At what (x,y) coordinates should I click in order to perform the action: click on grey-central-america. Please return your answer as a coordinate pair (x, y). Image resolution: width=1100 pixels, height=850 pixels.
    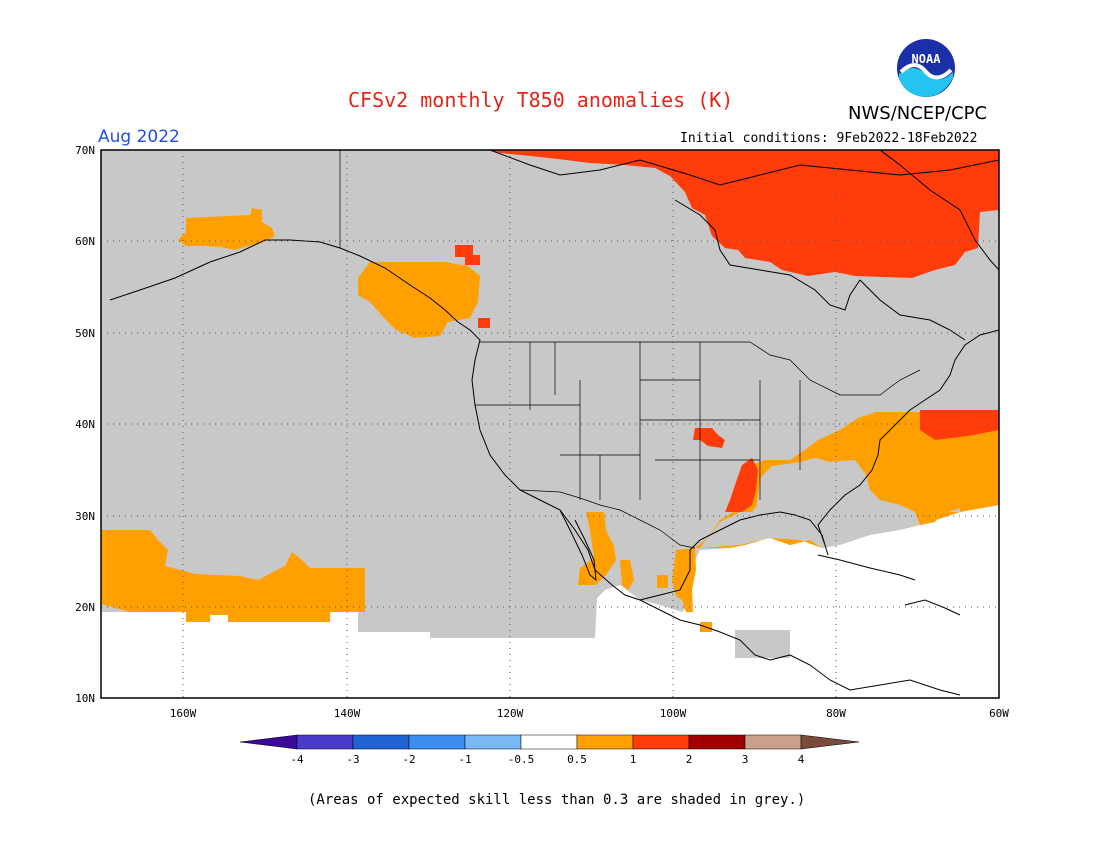
    Looking at the image, I should click on (762, 644).